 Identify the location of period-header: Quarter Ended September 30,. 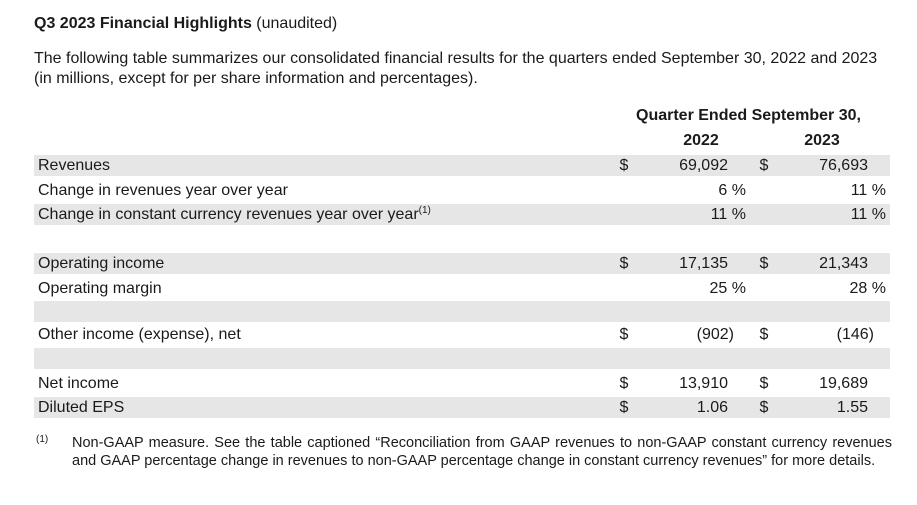
(748, 115).